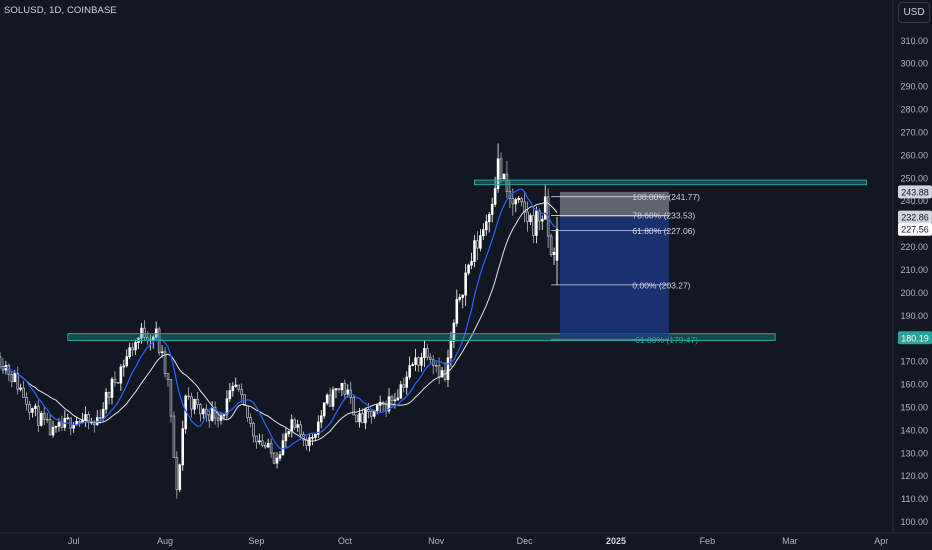  What do you see at coordinates (708, 541) in the screenshot?
I see `x-tick-label: Feb` at bounding box center [708, 541].